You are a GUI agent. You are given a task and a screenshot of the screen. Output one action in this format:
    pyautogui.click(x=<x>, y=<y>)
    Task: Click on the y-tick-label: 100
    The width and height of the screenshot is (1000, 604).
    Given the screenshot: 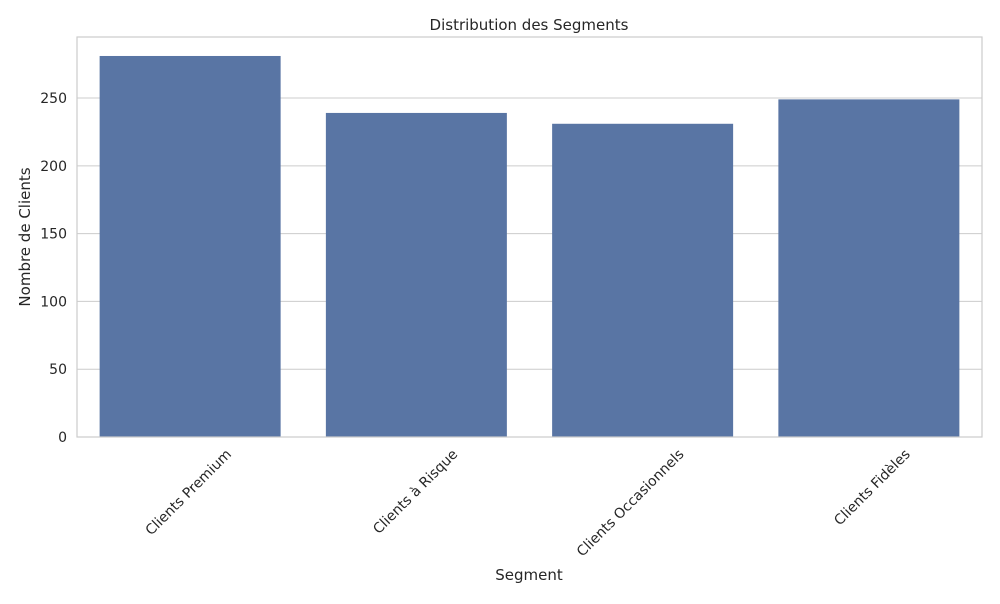 What is the action you would take?
    pyautogui.click(x=53, y=302)
    